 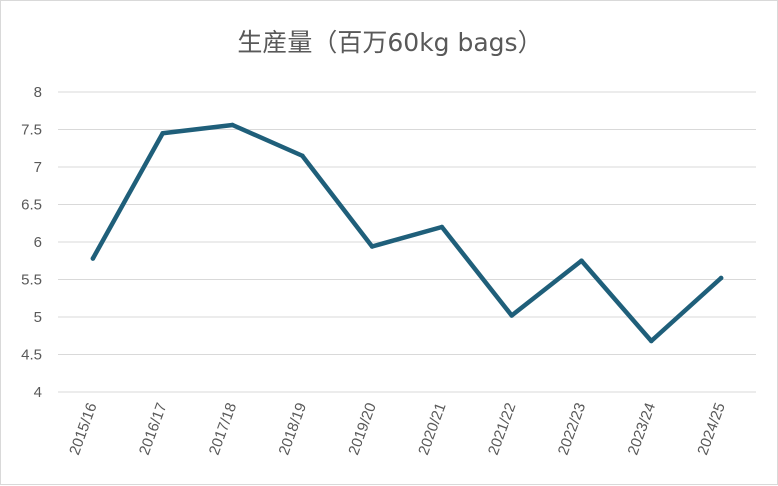 What do you see at coordinates (83, 429) in the screenshot?
I see `x-tick-label: 2015/16` at bounding box center [83, 429].